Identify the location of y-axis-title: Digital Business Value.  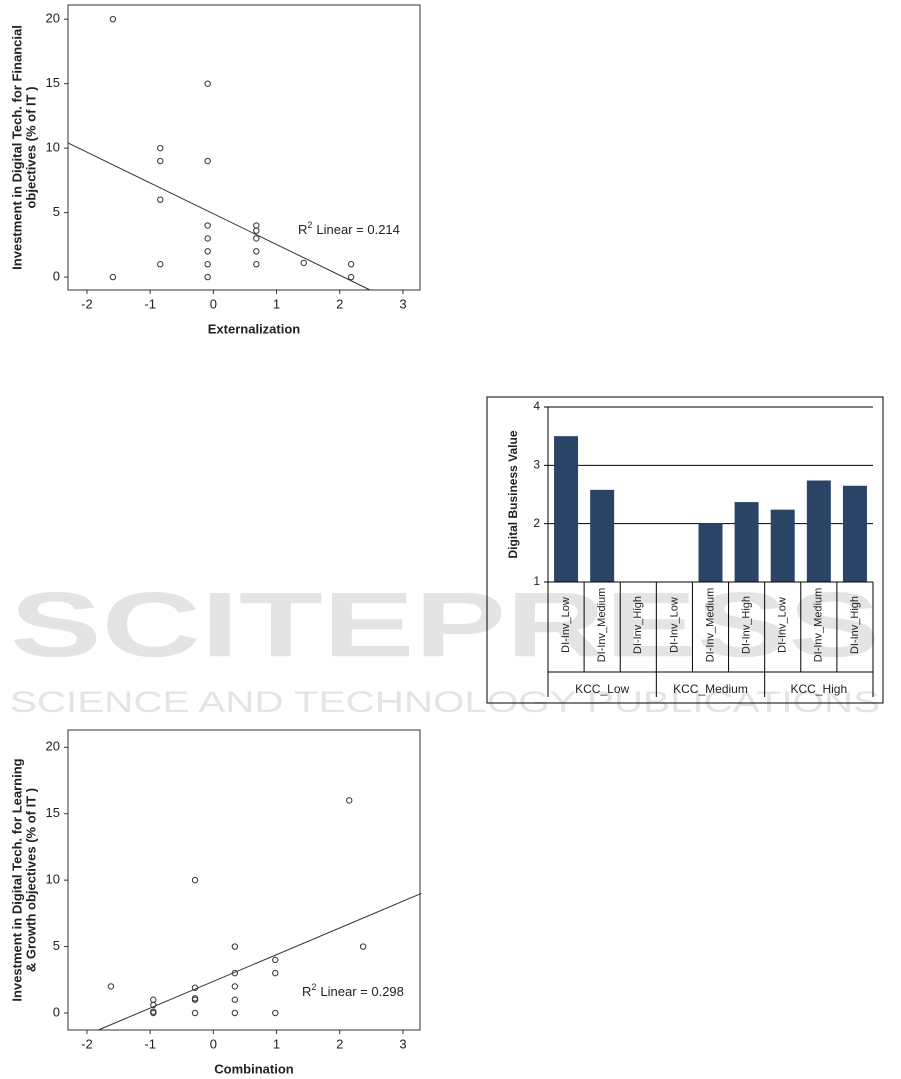
(513, 494).